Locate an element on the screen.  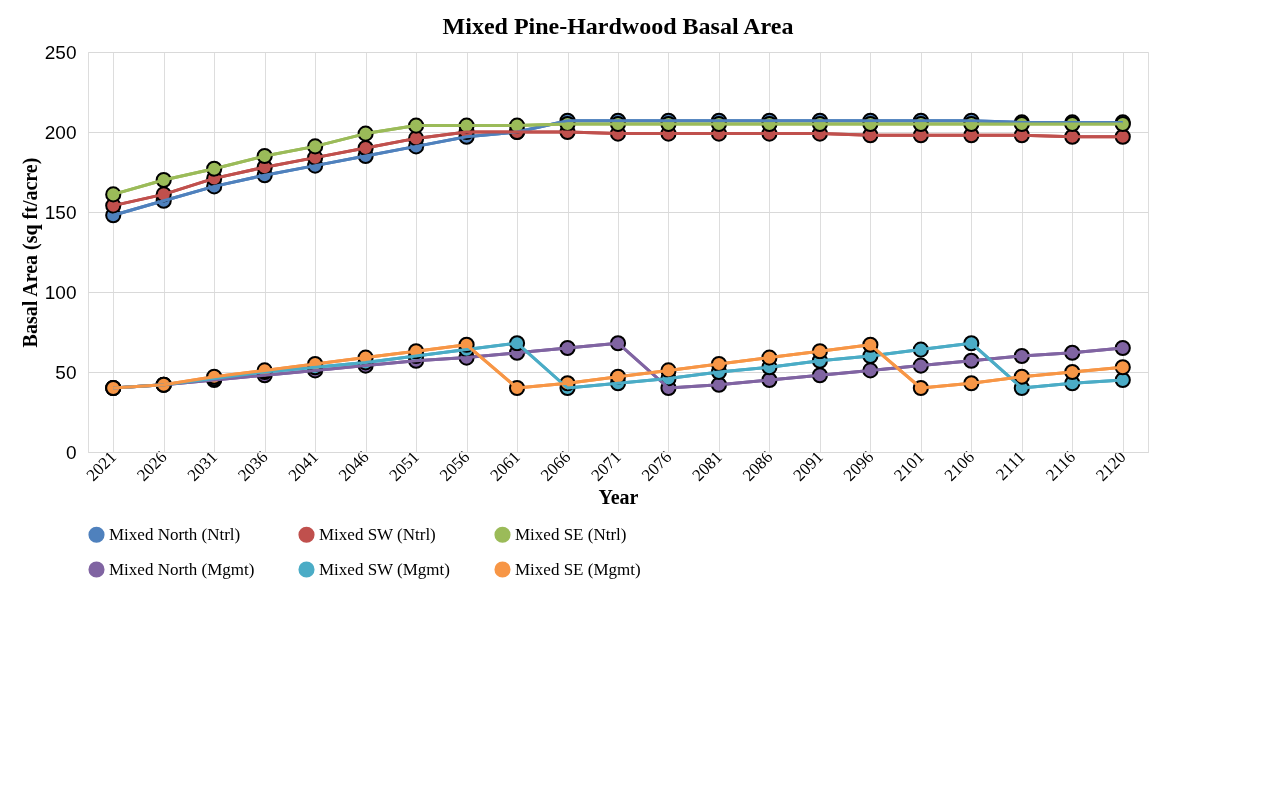
chart-title: Mixed Pine-Hardwood Basal Area is located at coordinates (618, 26).